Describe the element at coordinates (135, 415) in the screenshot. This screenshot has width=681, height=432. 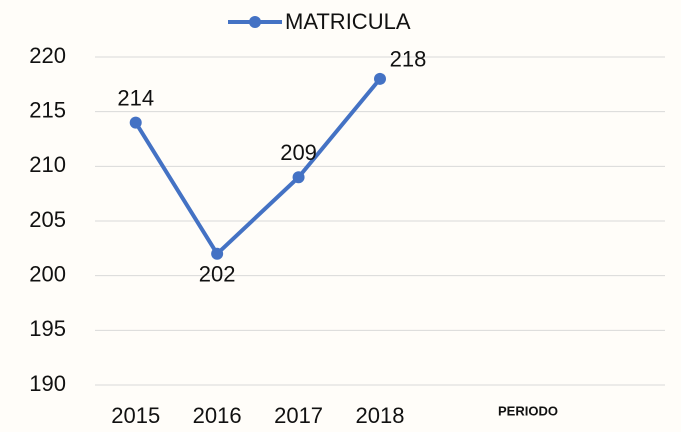
I see `x-tick-label: 2015` at that location.